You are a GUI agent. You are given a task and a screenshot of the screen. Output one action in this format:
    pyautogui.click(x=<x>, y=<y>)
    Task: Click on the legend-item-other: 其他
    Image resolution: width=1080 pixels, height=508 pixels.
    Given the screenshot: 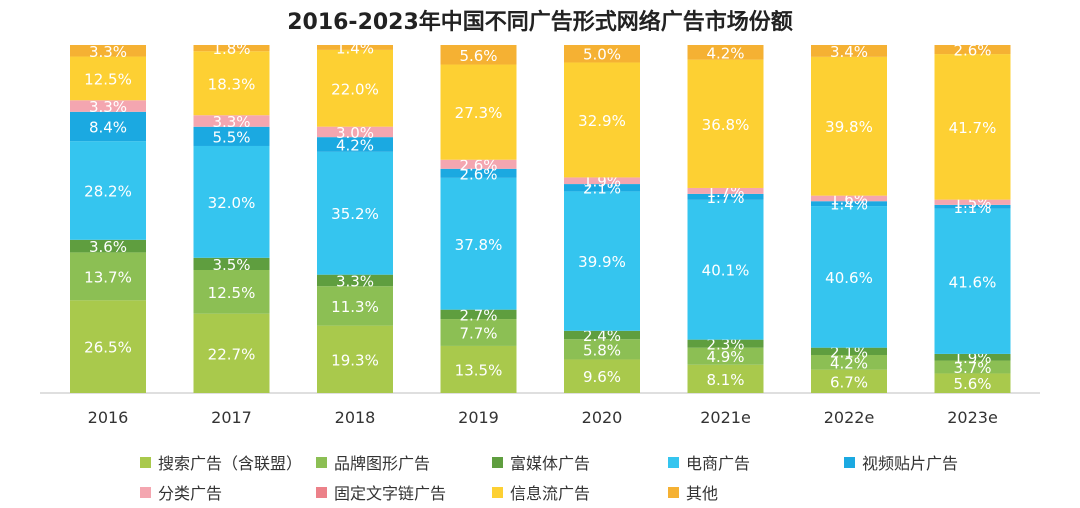 What is the action you would take?
    pyautogui.click(x=756, y=492)
    